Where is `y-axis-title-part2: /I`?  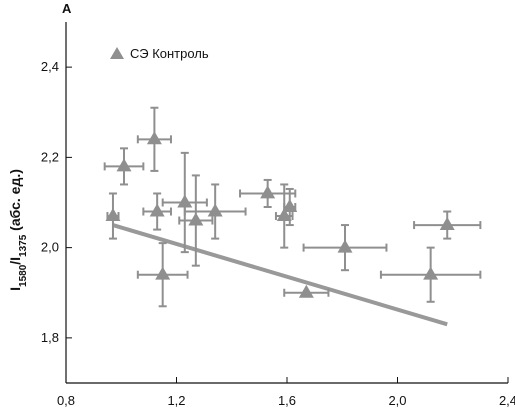
y-axis-title-part2: /I is located at coordinates (15, 261).